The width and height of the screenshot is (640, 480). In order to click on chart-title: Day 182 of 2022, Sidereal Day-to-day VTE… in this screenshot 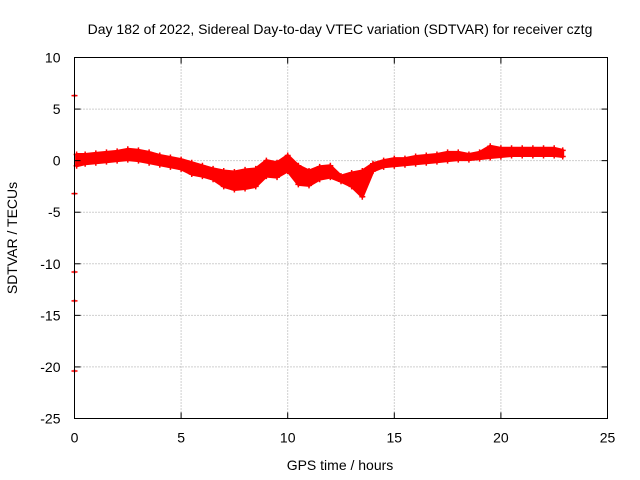, I will do `click(340, 29)`.